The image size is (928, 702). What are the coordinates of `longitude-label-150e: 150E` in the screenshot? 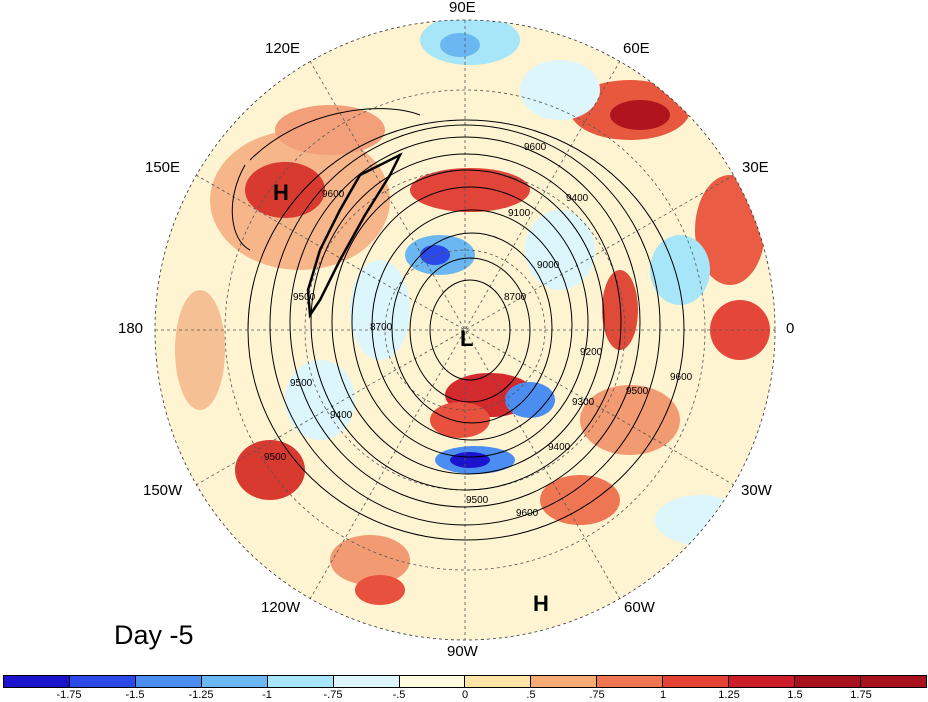 It's located at (163, 167).